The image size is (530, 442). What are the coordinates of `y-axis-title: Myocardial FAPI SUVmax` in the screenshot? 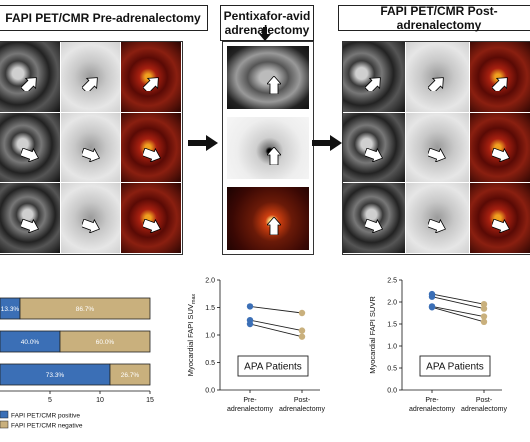 It's located at (191, 335).